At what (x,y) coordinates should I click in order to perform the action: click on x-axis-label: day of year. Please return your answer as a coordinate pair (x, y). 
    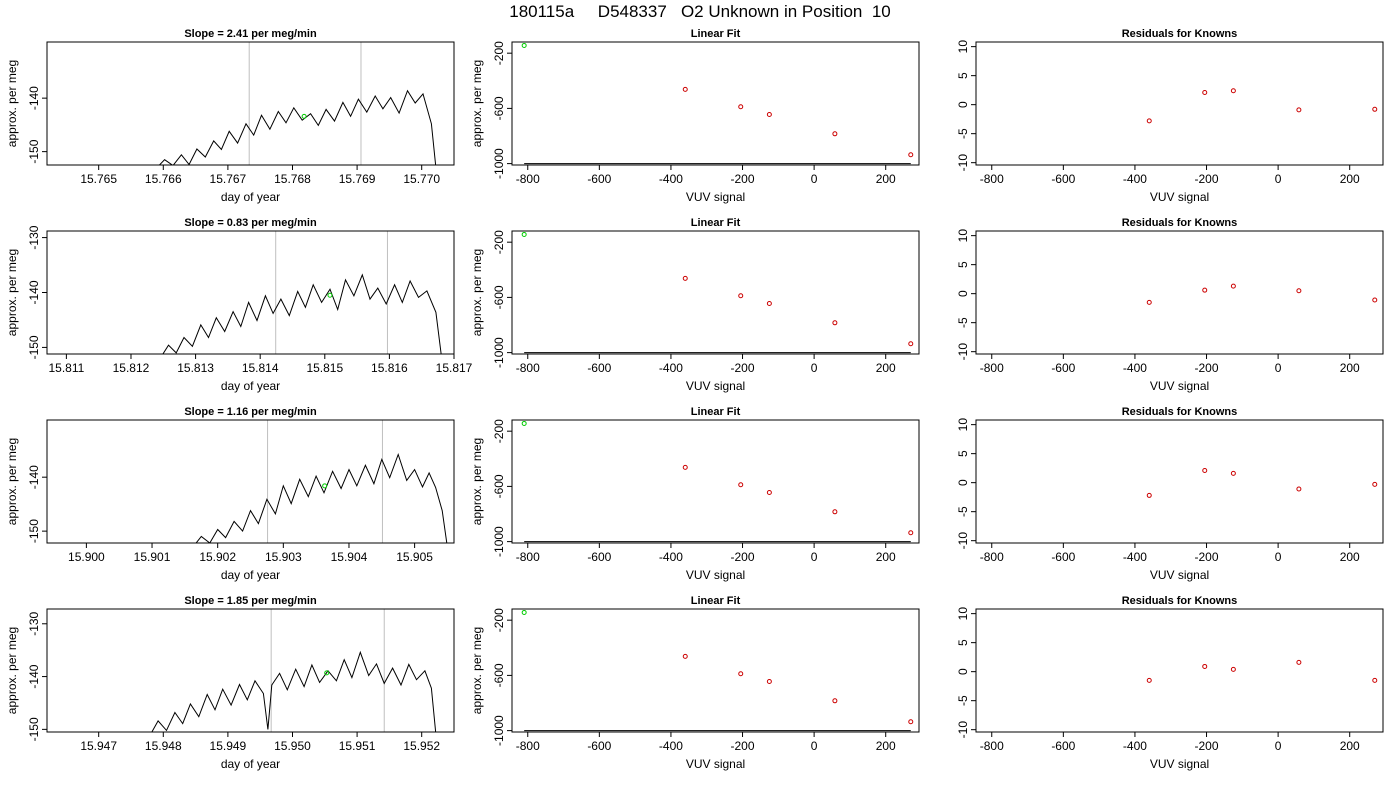
    Looking at the image, I should click on (250, 575).